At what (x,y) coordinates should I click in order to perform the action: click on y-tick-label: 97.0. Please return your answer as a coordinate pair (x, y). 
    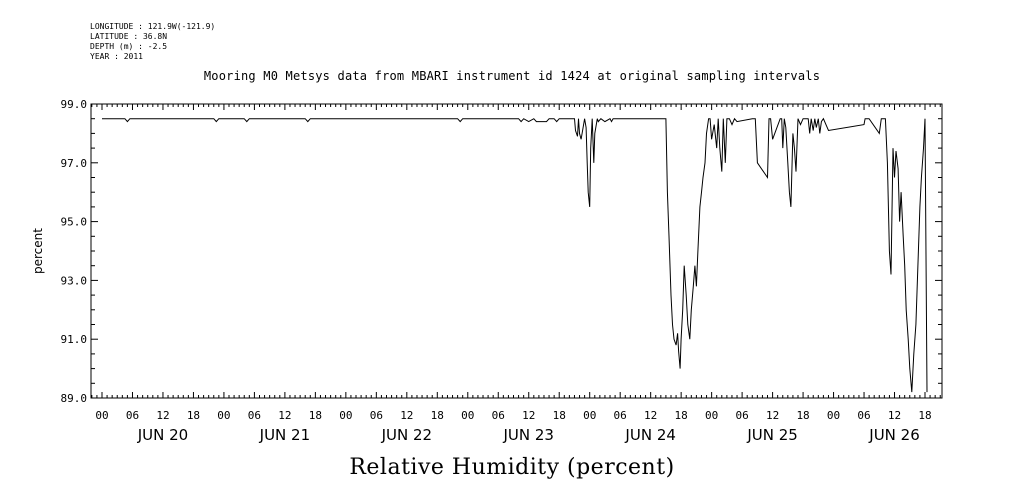
    Looking at the image, I should click on (74, 163).